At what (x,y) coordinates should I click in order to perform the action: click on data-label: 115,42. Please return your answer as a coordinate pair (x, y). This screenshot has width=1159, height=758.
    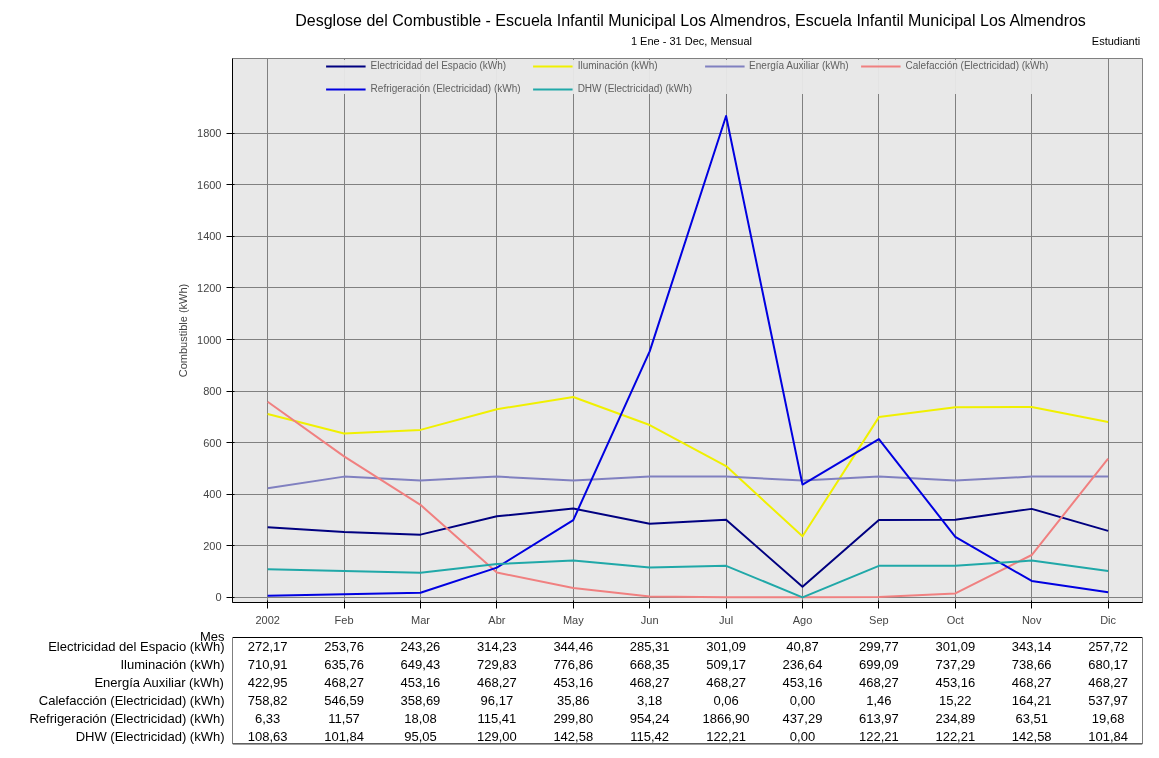
    Looking at the image, I should click on (650, 737).